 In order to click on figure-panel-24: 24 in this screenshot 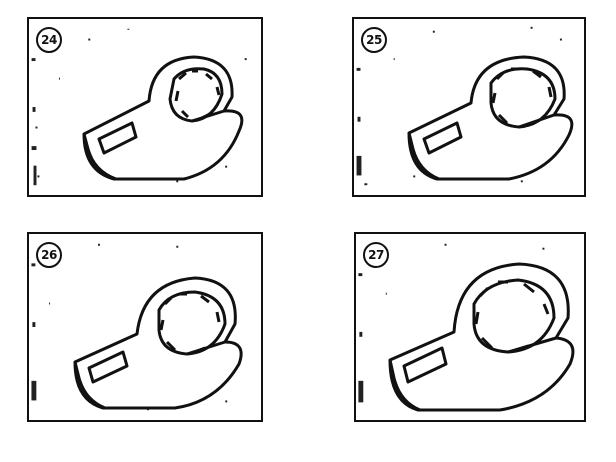, I will do `click(145, 107)`.